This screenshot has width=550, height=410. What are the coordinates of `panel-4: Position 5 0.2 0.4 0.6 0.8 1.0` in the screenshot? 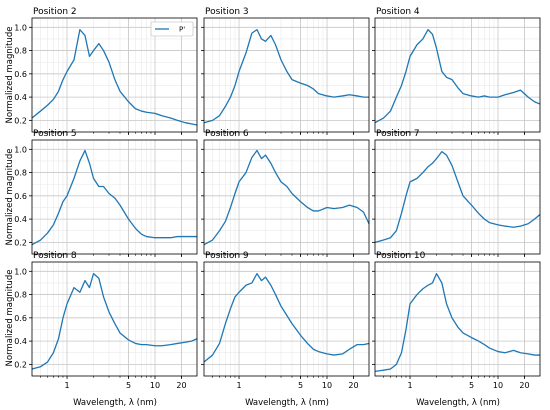 It's located at (106, 193).